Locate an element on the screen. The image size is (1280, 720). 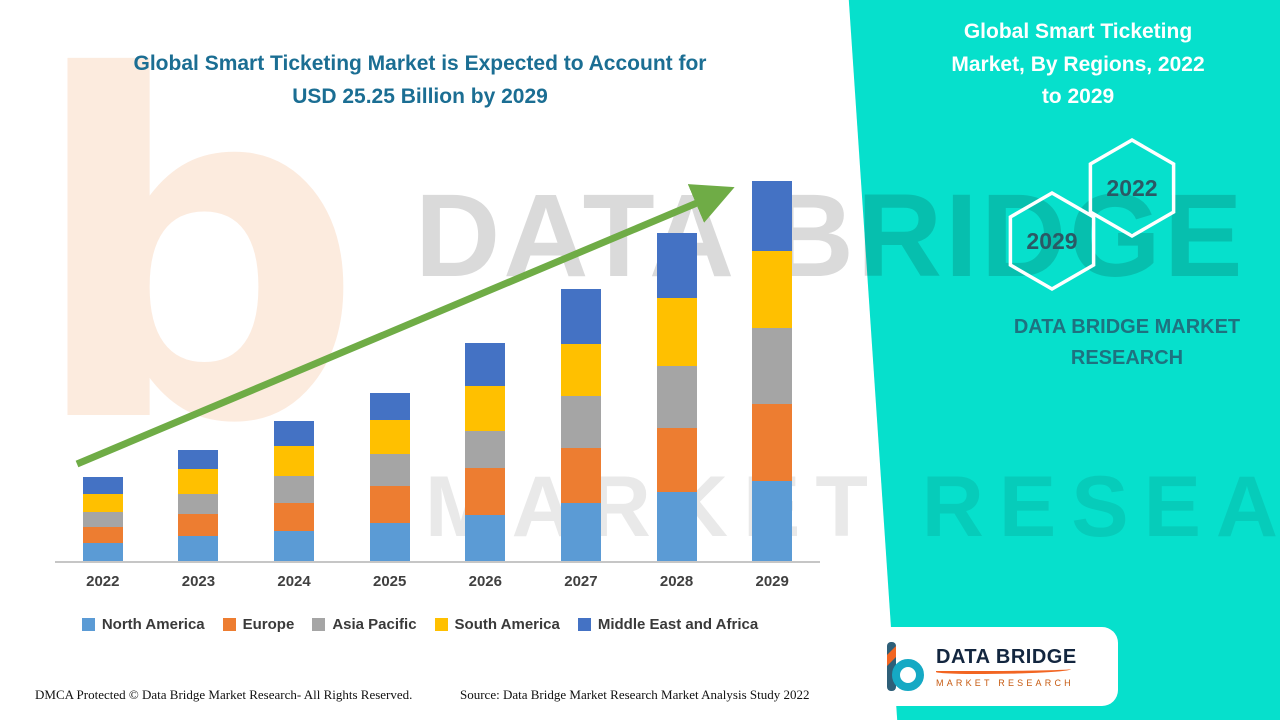
badge-2022: 2022 is located at coordinates (1131, 188).